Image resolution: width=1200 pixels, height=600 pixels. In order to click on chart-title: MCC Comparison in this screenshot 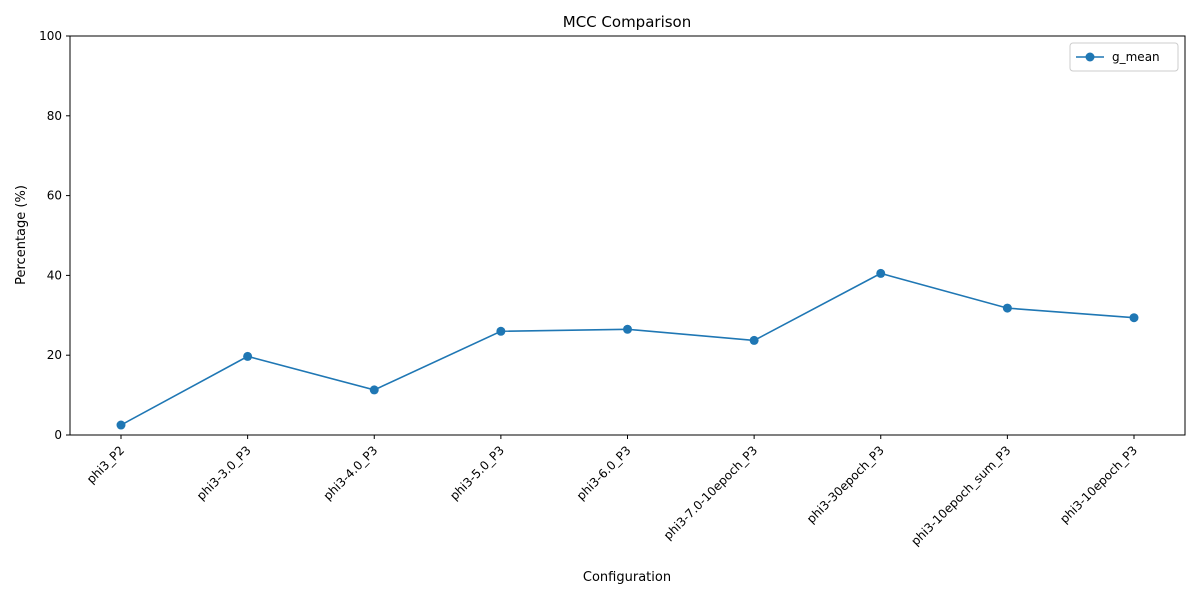, I will do `click(627, 22)`.